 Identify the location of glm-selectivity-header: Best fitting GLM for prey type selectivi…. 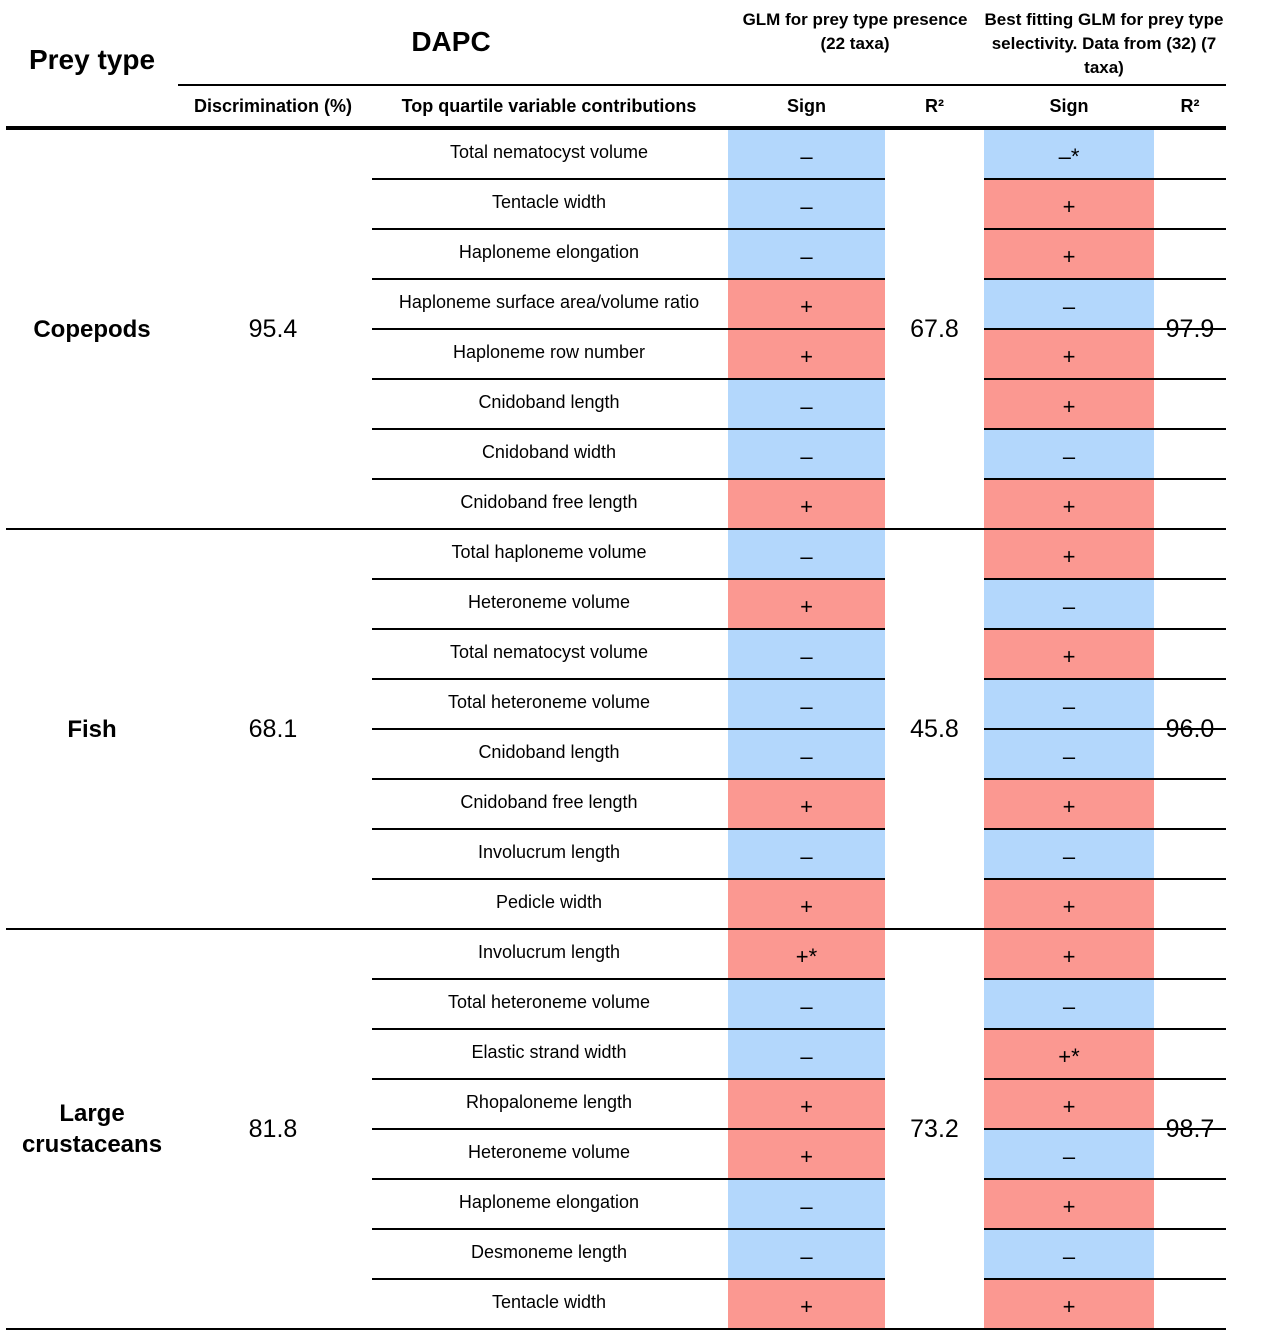
(1104, 43).